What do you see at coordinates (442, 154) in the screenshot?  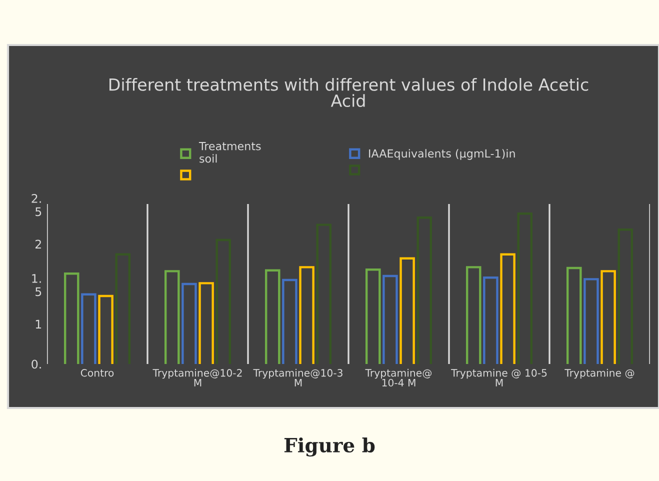 I see `legend-label: IAAEquivalents (µgmL-1)in` at bounding box center [442, 154].